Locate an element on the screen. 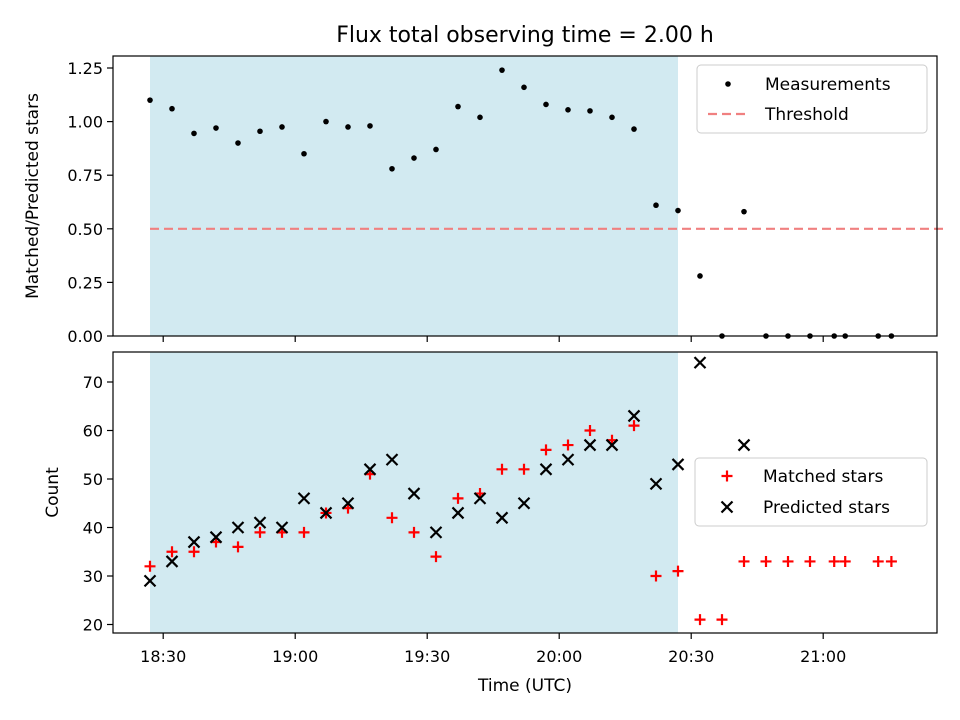 Image resolution: width=960 pixels, height=720 pixels. legend-matched-marker is located at coordinates (727, 476).